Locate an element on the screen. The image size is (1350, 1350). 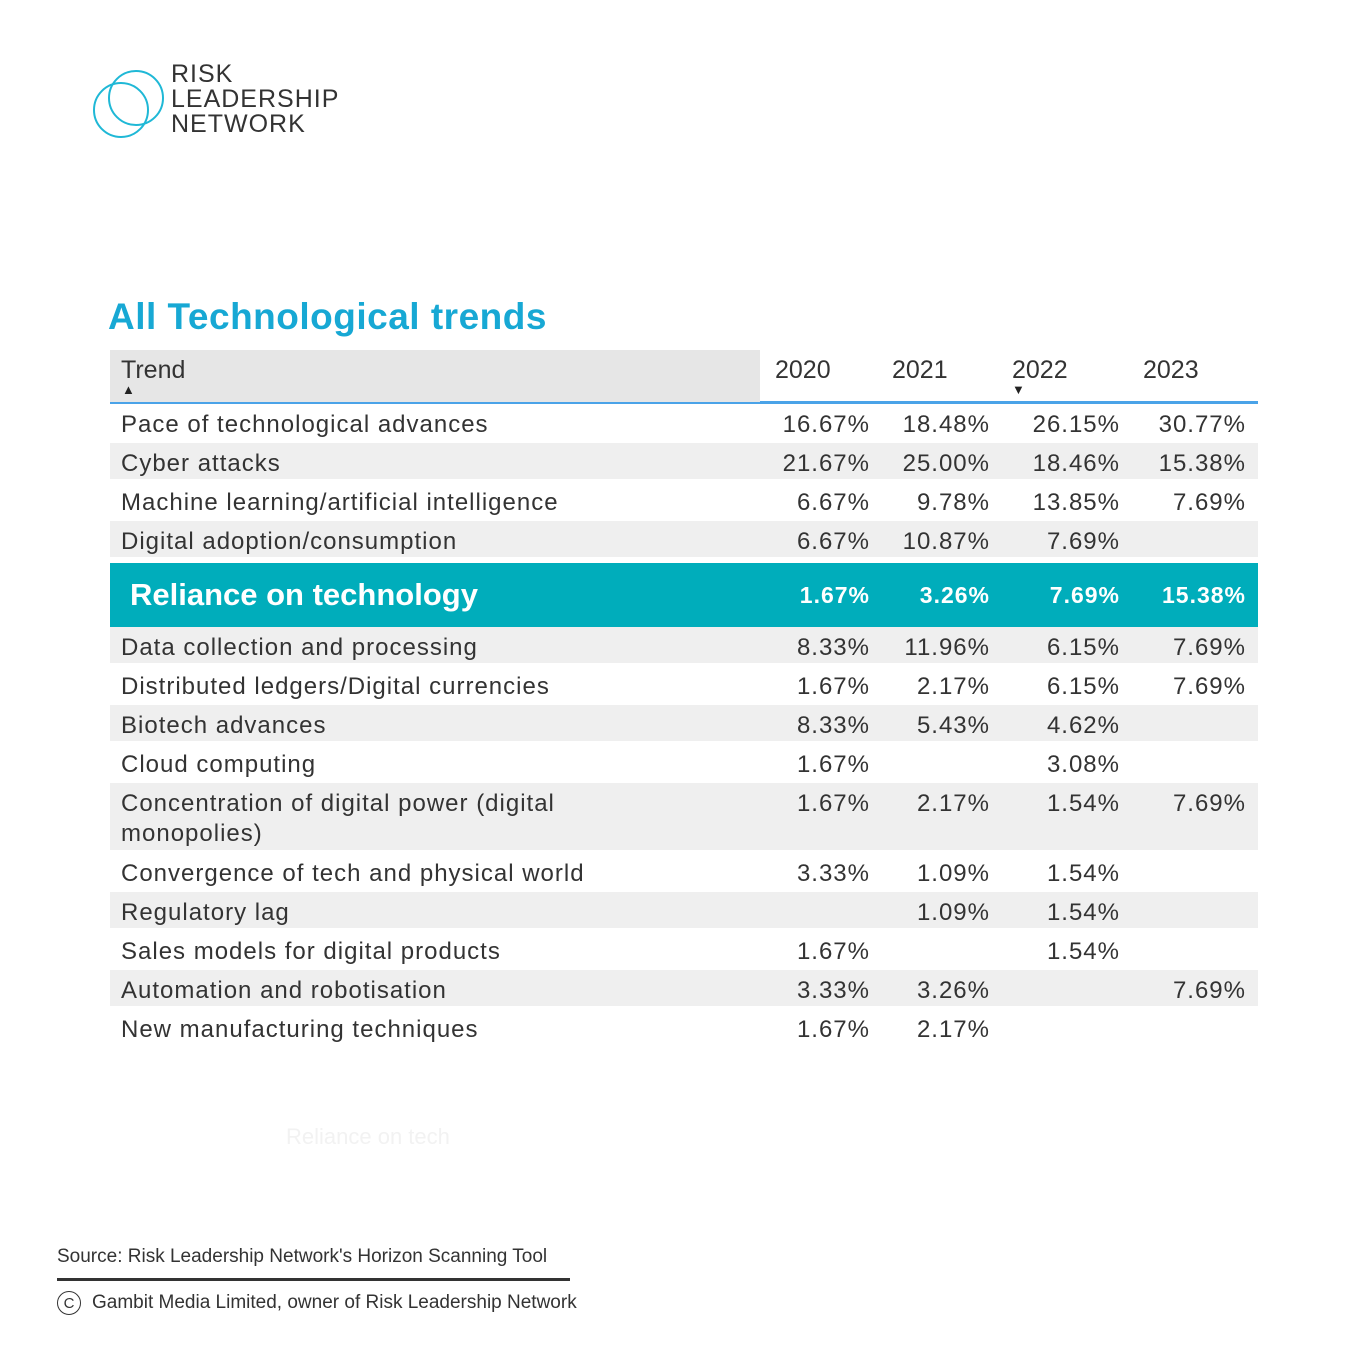
divider is located at coordinates (313, 1279).